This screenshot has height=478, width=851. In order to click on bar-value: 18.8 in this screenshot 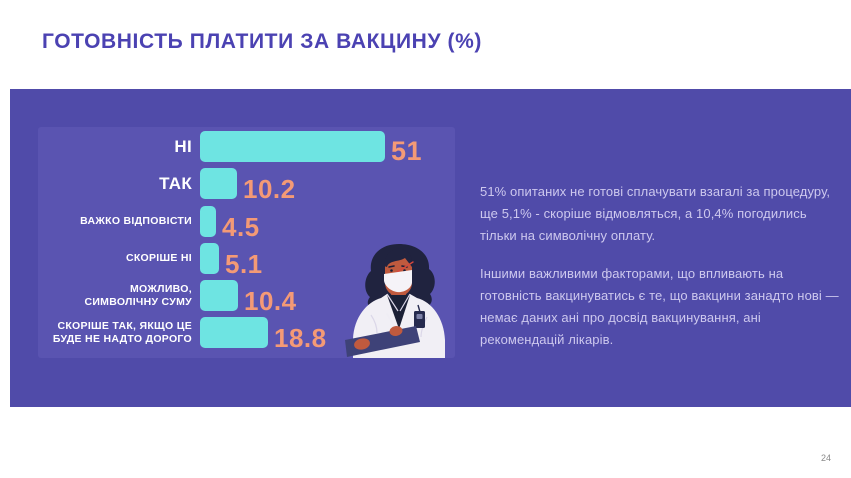, I will do `click(300, 338)`.